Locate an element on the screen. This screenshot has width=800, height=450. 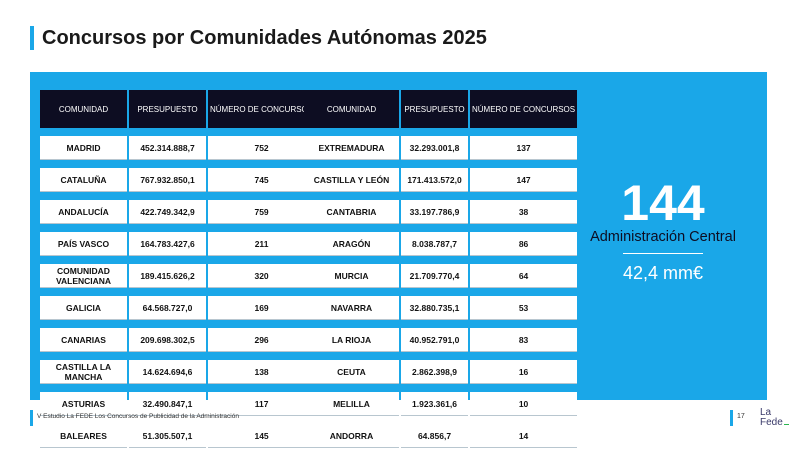
cell-comunidad: COMUNIDAD VALENCIANA is located at coordinates (83, 276).